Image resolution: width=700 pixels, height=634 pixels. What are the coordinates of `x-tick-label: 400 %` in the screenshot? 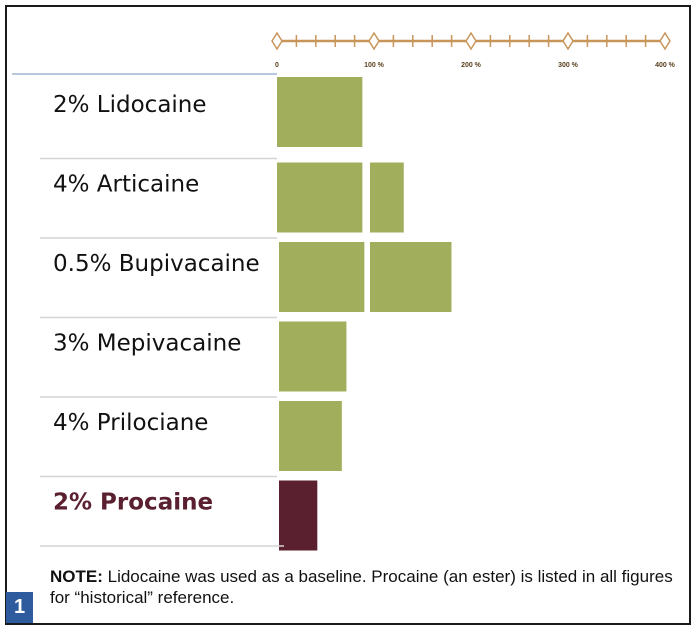 It's located at (665, 65).